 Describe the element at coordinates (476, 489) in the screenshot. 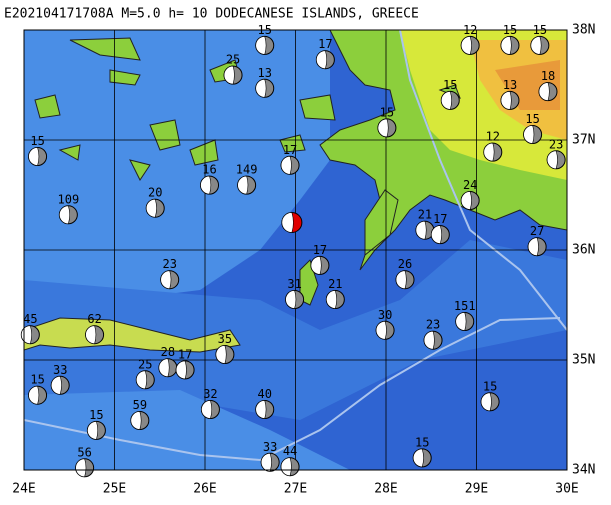

I see `x-tick-label: 29E` at that location.